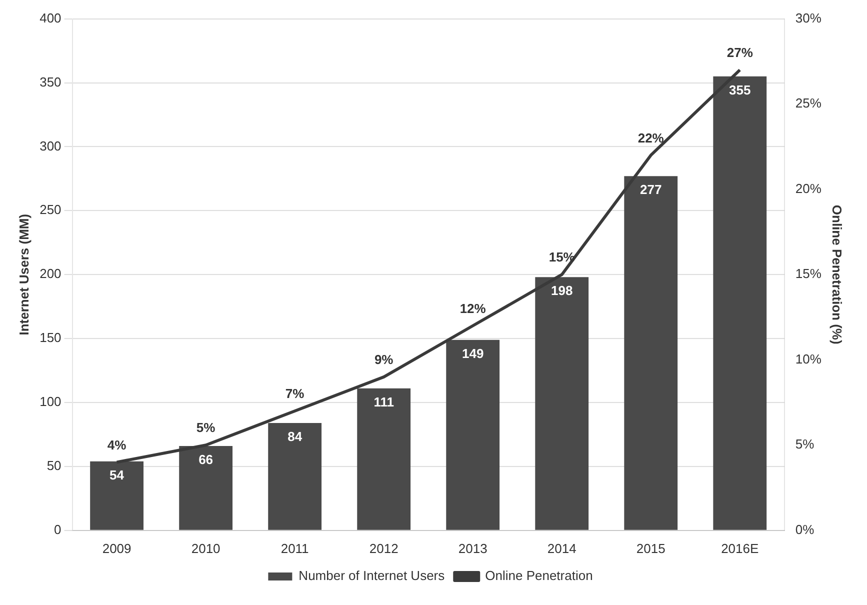  I want to click on data-label: 111, so click(384, 402).